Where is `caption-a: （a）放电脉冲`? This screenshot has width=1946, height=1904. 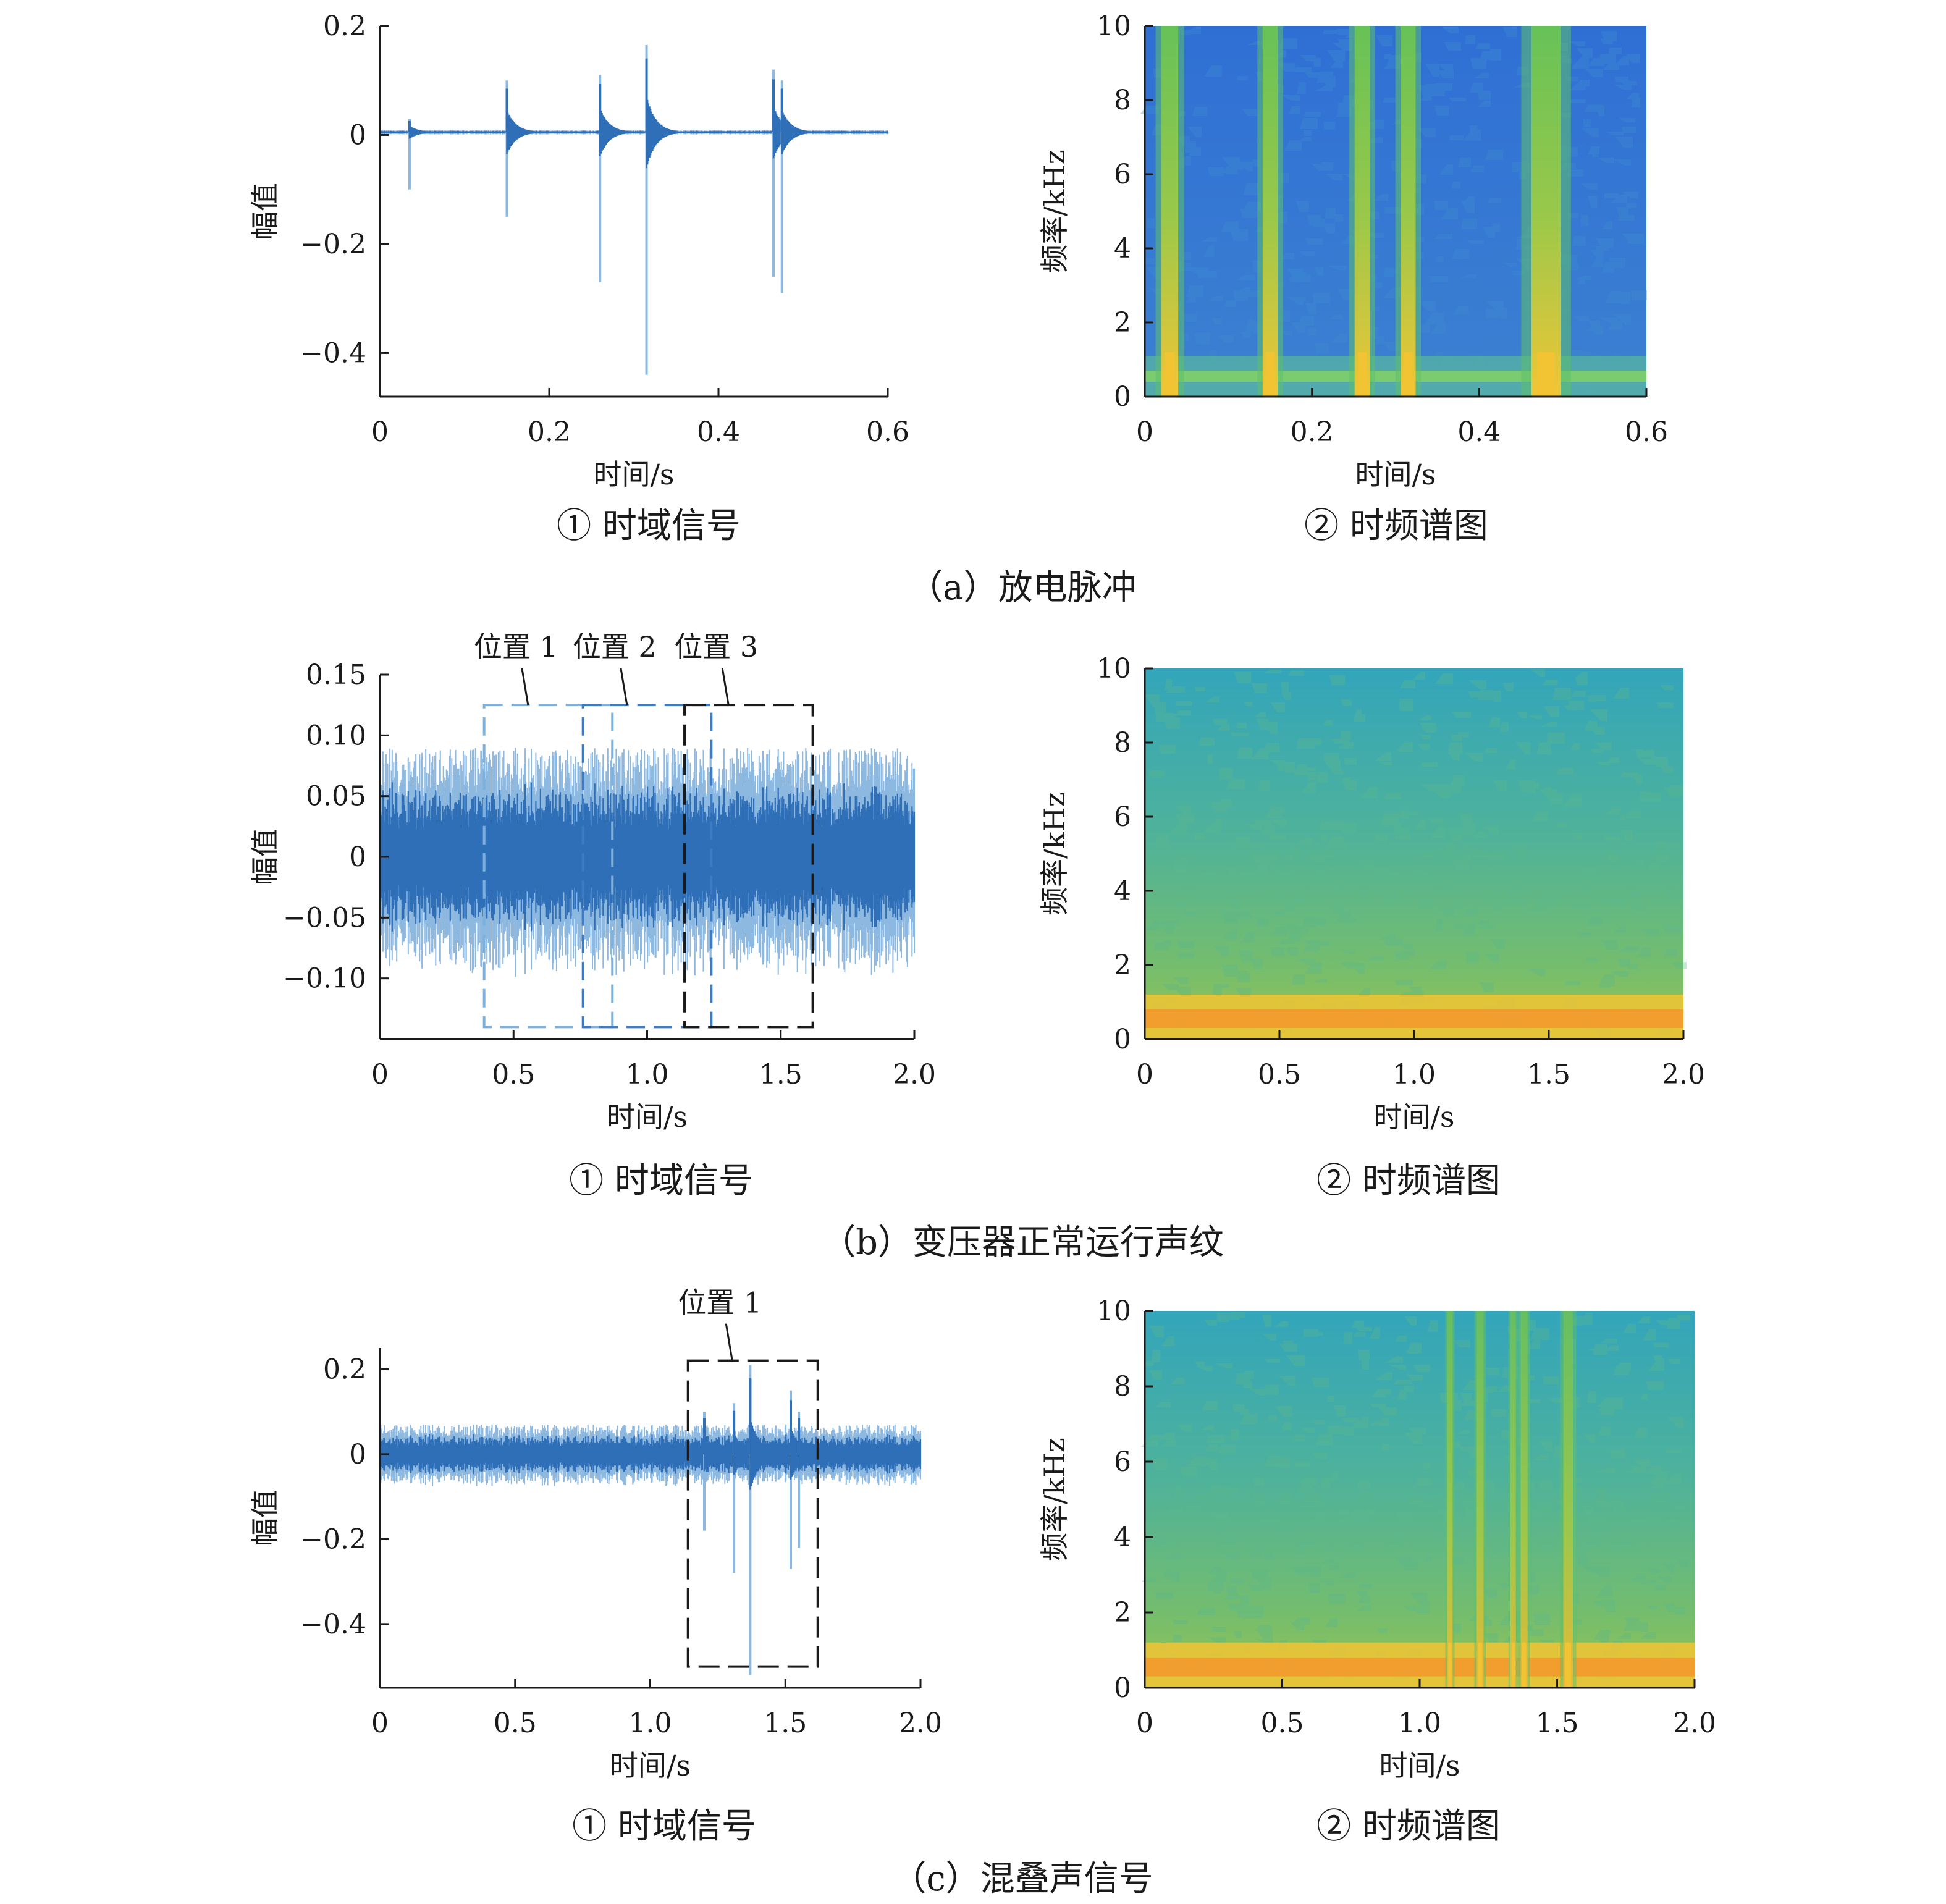
caption-a: （a）放电脉冲 is located at coordinates (1022, 588).